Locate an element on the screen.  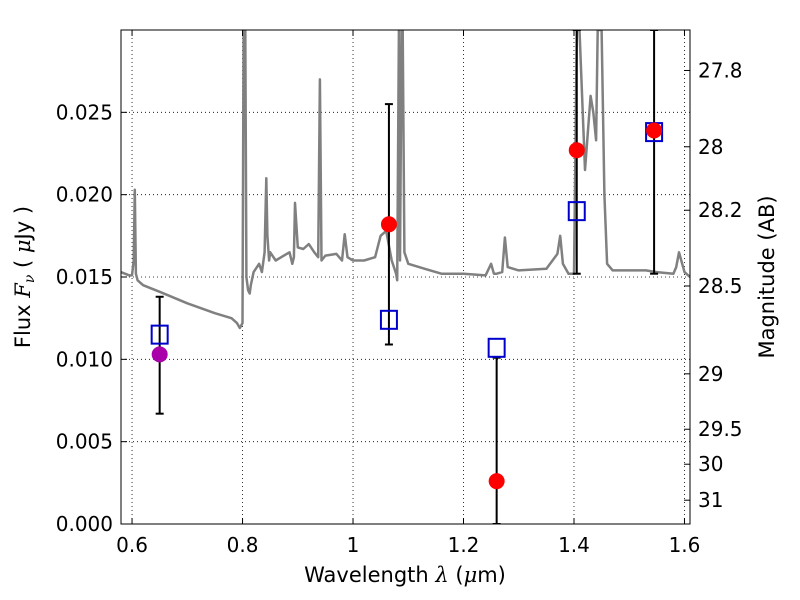
y-tick-label: 0.005 is located at coordinates (84, 442).